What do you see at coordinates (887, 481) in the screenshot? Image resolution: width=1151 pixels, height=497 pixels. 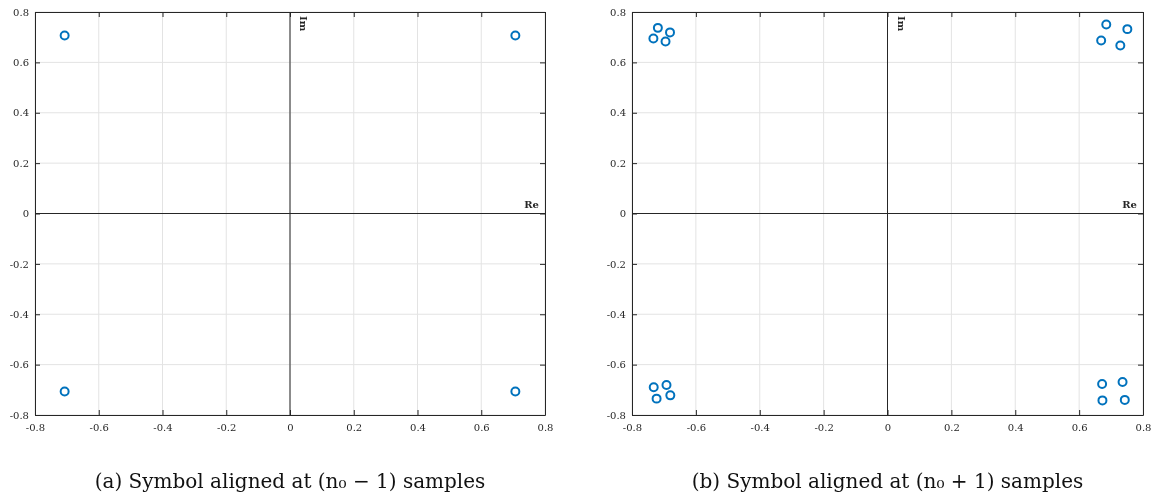 I see `text: (b) Symbol aligned at (n₀ + 1) samples` at bounding box center [887, 481].